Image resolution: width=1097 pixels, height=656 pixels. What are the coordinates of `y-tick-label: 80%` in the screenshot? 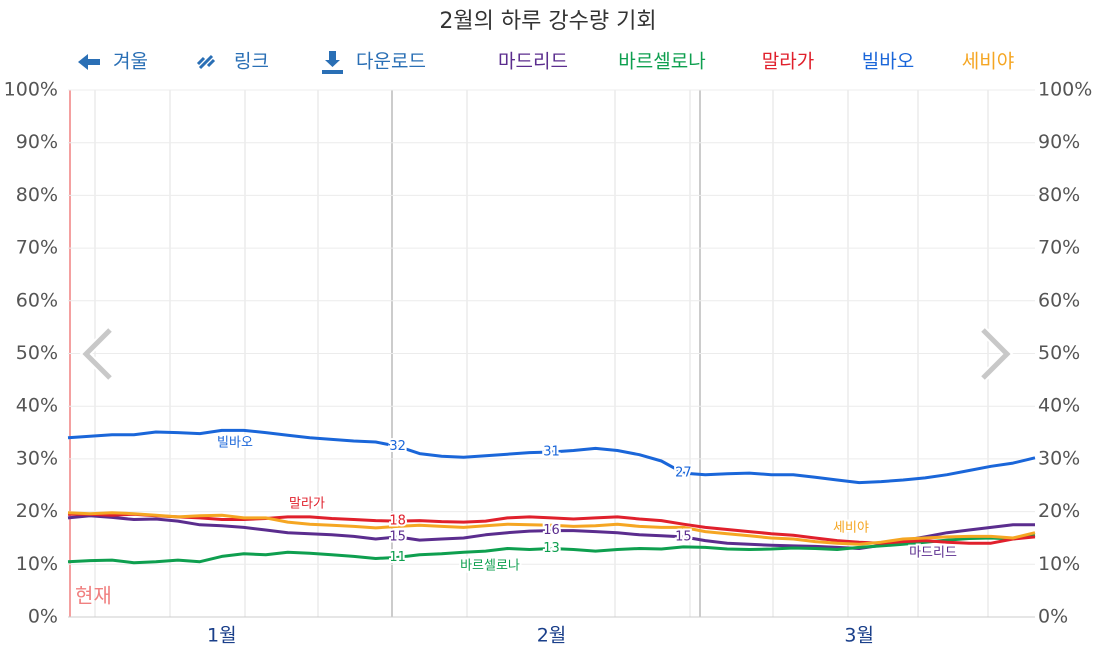 It's located at (37, 195).